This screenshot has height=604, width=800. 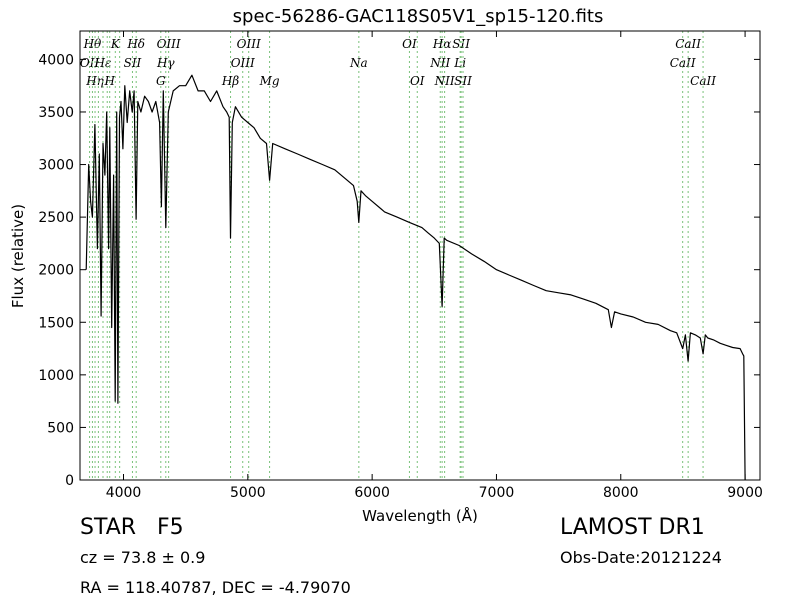 I want to click on object-class: STAR F5, so click(x=132, y=527).